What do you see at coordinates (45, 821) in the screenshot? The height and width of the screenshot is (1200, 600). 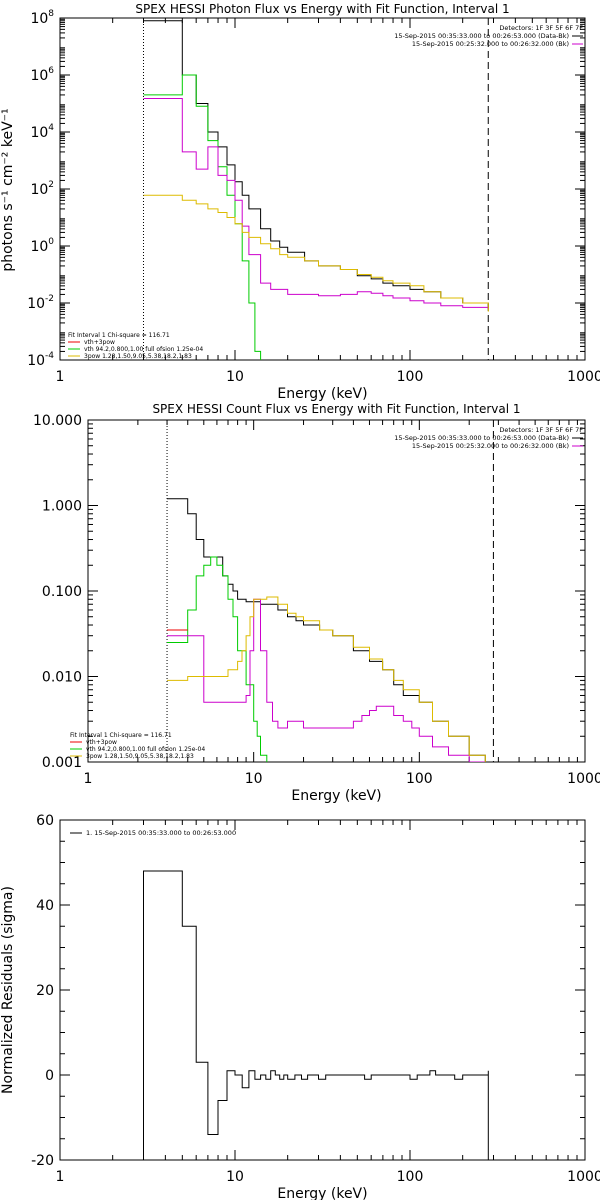 I see `y-tick-label: 60` at bounding box center [45, 821].